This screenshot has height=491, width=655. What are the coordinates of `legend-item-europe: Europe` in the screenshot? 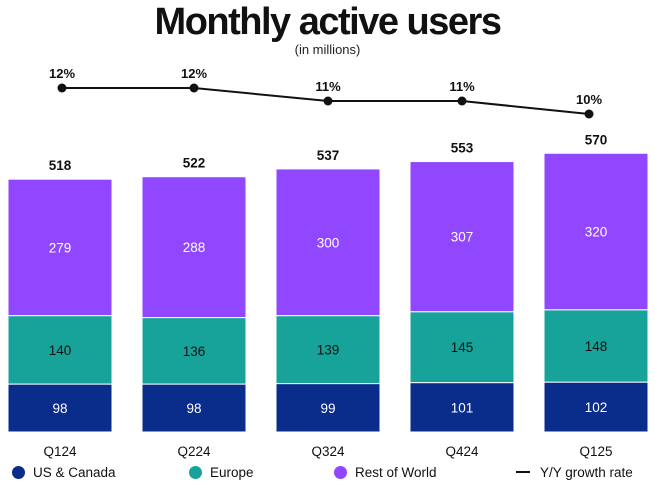 It's located at (221, 472).